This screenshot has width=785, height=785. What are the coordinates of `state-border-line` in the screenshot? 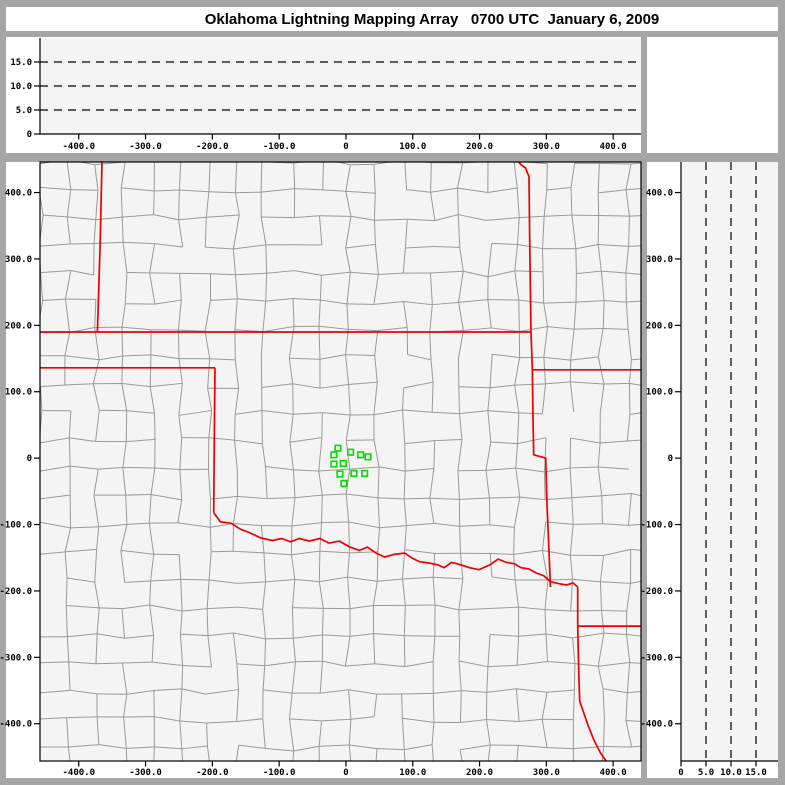 It's located at (214, 440).